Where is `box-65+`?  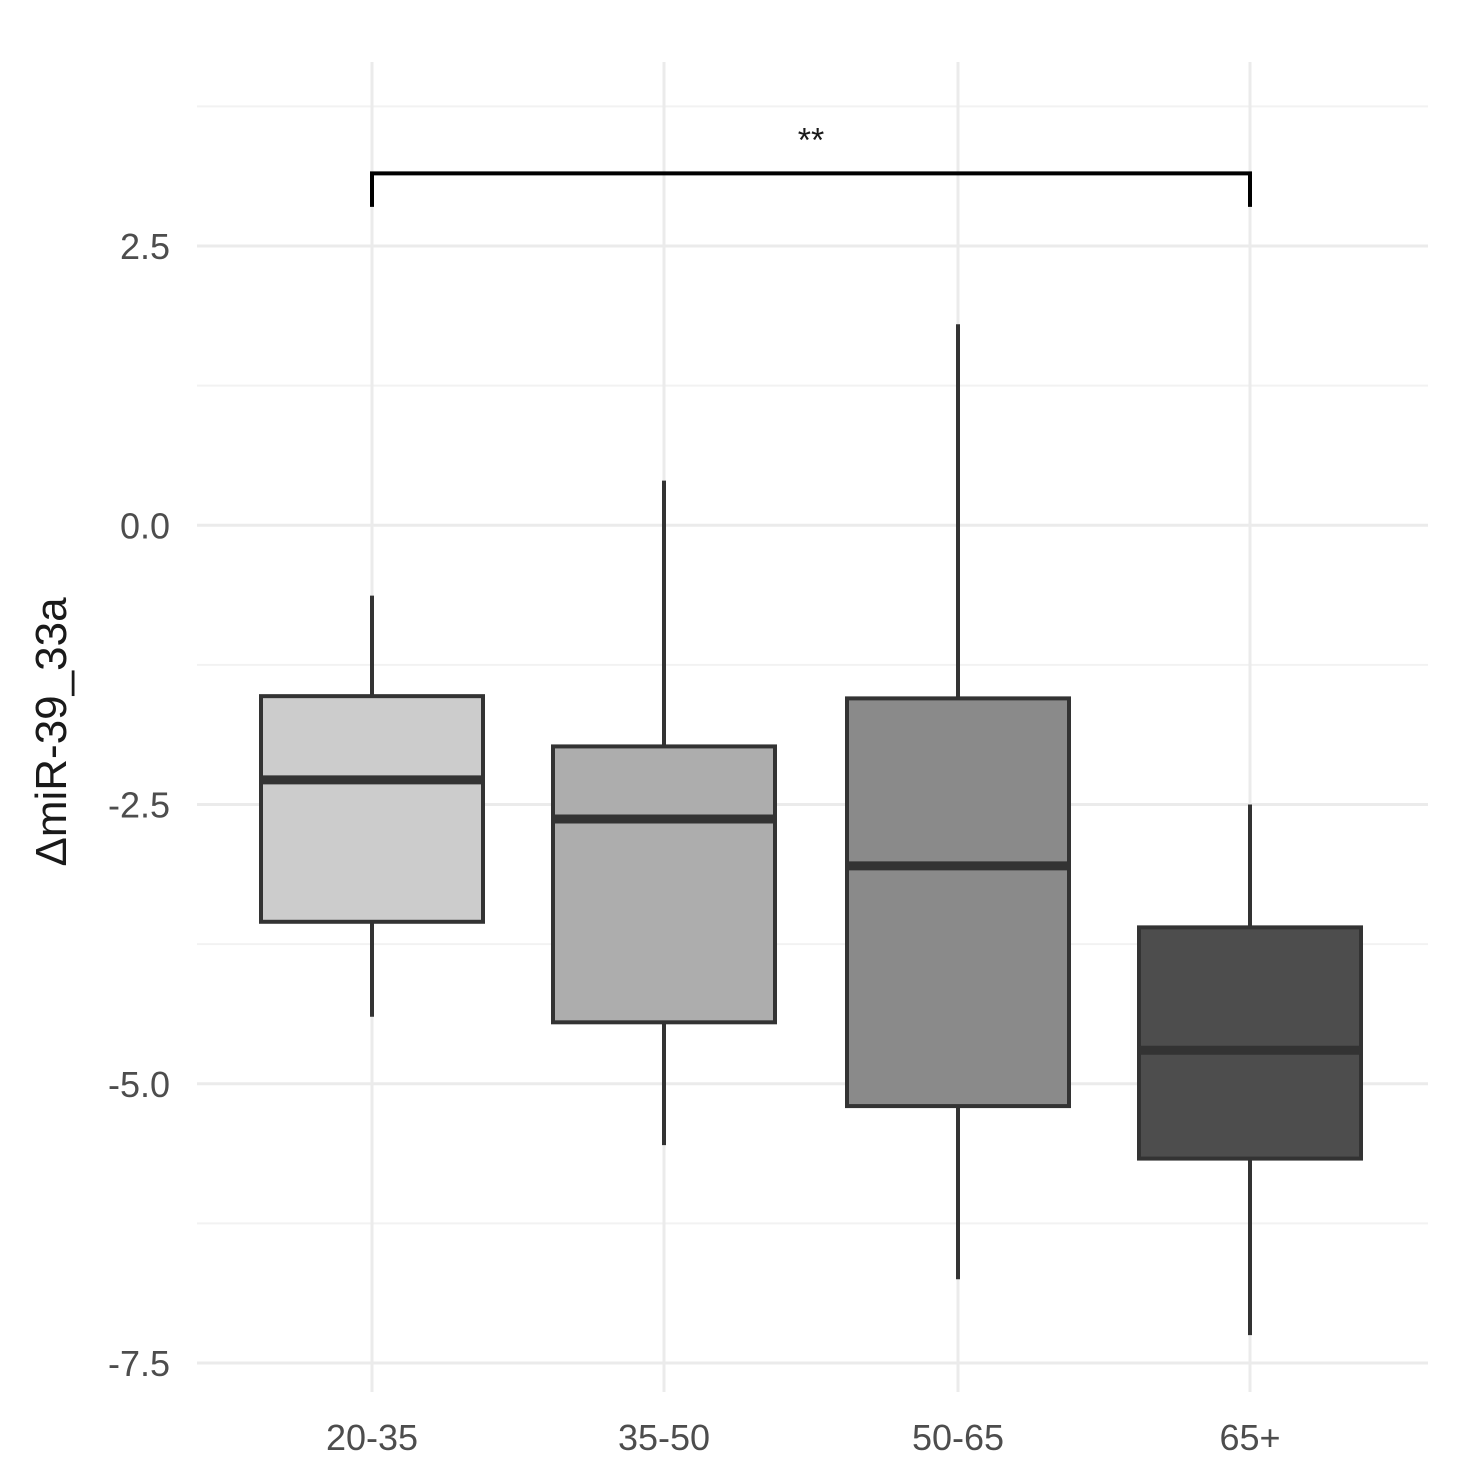
box-65+ is located at coordinates (1250, 1070).